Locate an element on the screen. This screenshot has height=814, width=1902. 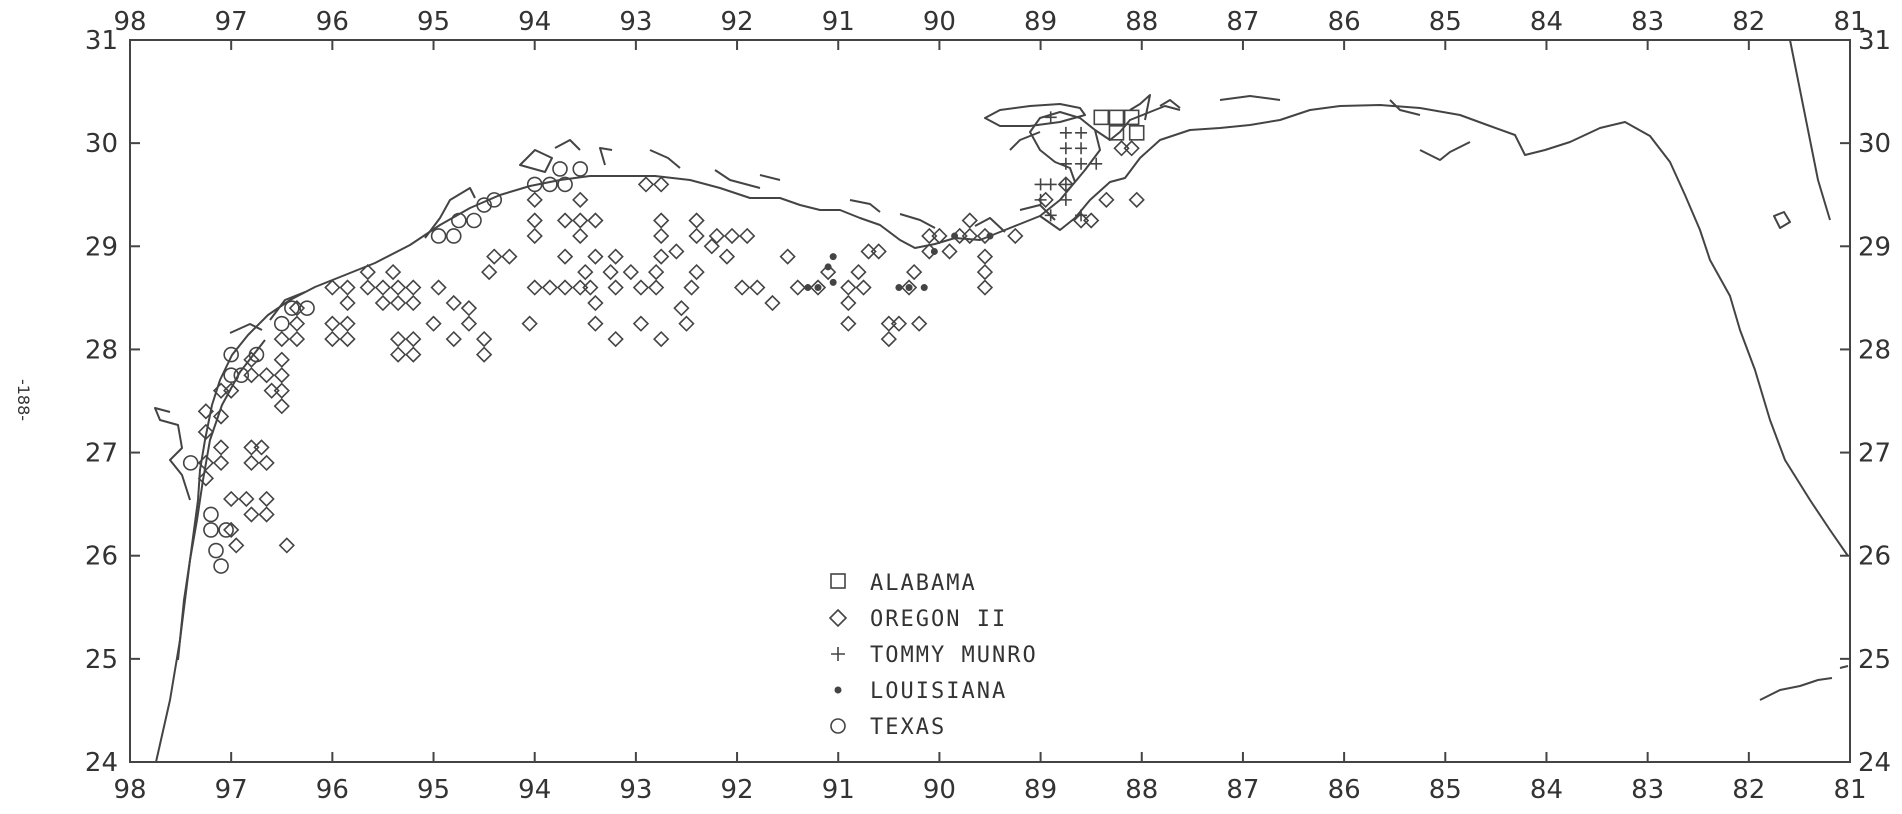
legend-diamond-icon is located at coordinates (838, 618).